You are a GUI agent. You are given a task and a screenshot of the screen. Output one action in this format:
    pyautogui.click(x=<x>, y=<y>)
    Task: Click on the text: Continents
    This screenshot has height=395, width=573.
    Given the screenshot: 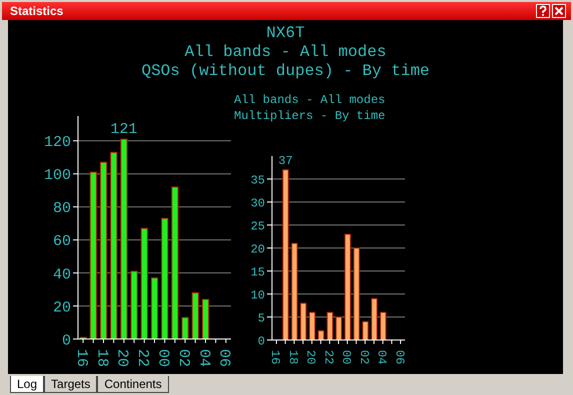 What is the action you would take?
    pyautogui.click(x=133, y=384)
    